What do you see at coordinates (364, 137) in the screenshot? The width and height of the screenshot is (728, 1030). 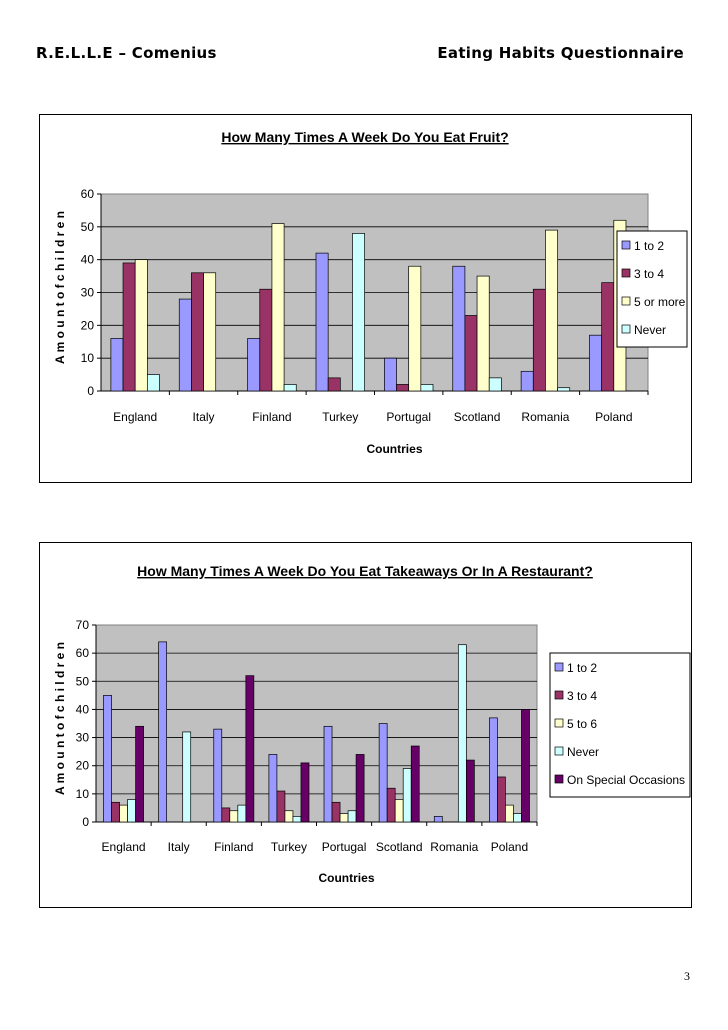 I see `chart-title: How Many Times A Week Do You Eat Fruit?` at bounding box center [364, 137].